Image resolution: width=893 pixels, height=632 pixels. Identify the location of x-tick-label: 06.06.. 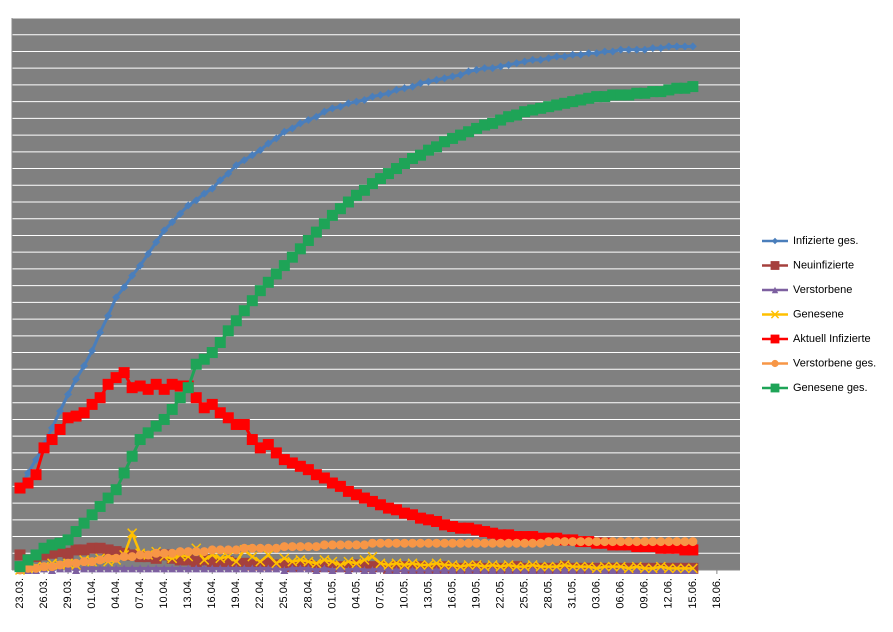
(621, 593).